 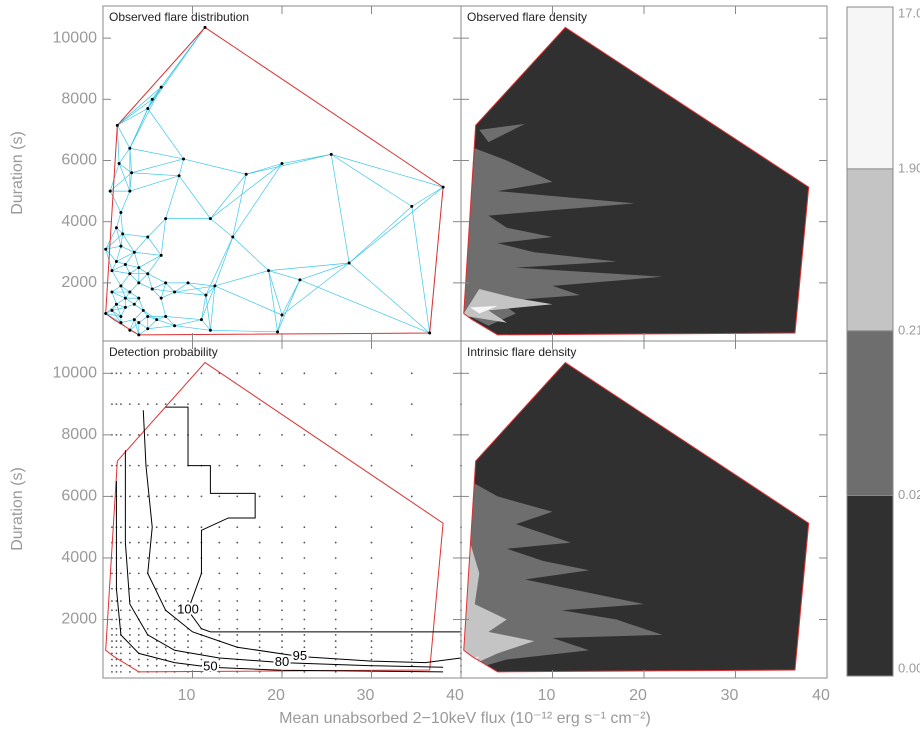 I want to click on x-tick-label: 10, so click(x=187, y=695).